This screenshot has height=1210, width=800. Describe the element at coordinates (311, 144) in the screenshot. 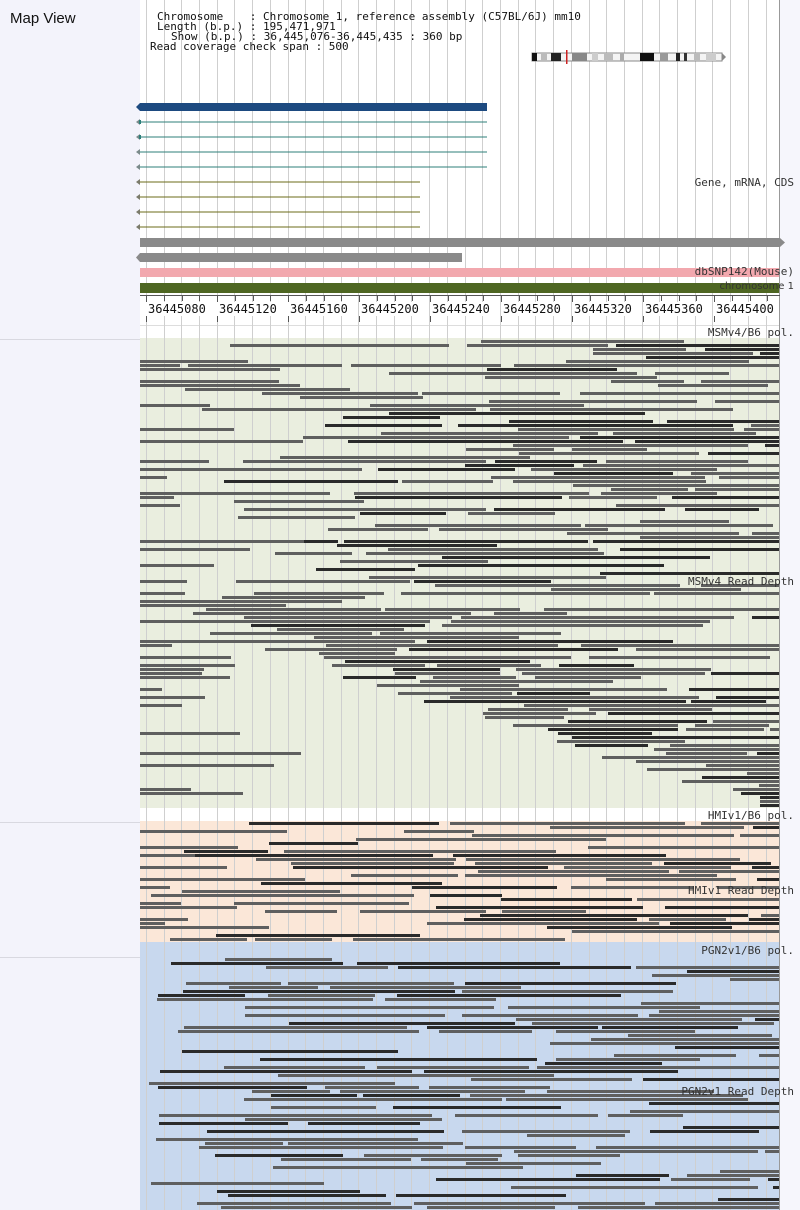

I see `mrna-teal-group` at that location.